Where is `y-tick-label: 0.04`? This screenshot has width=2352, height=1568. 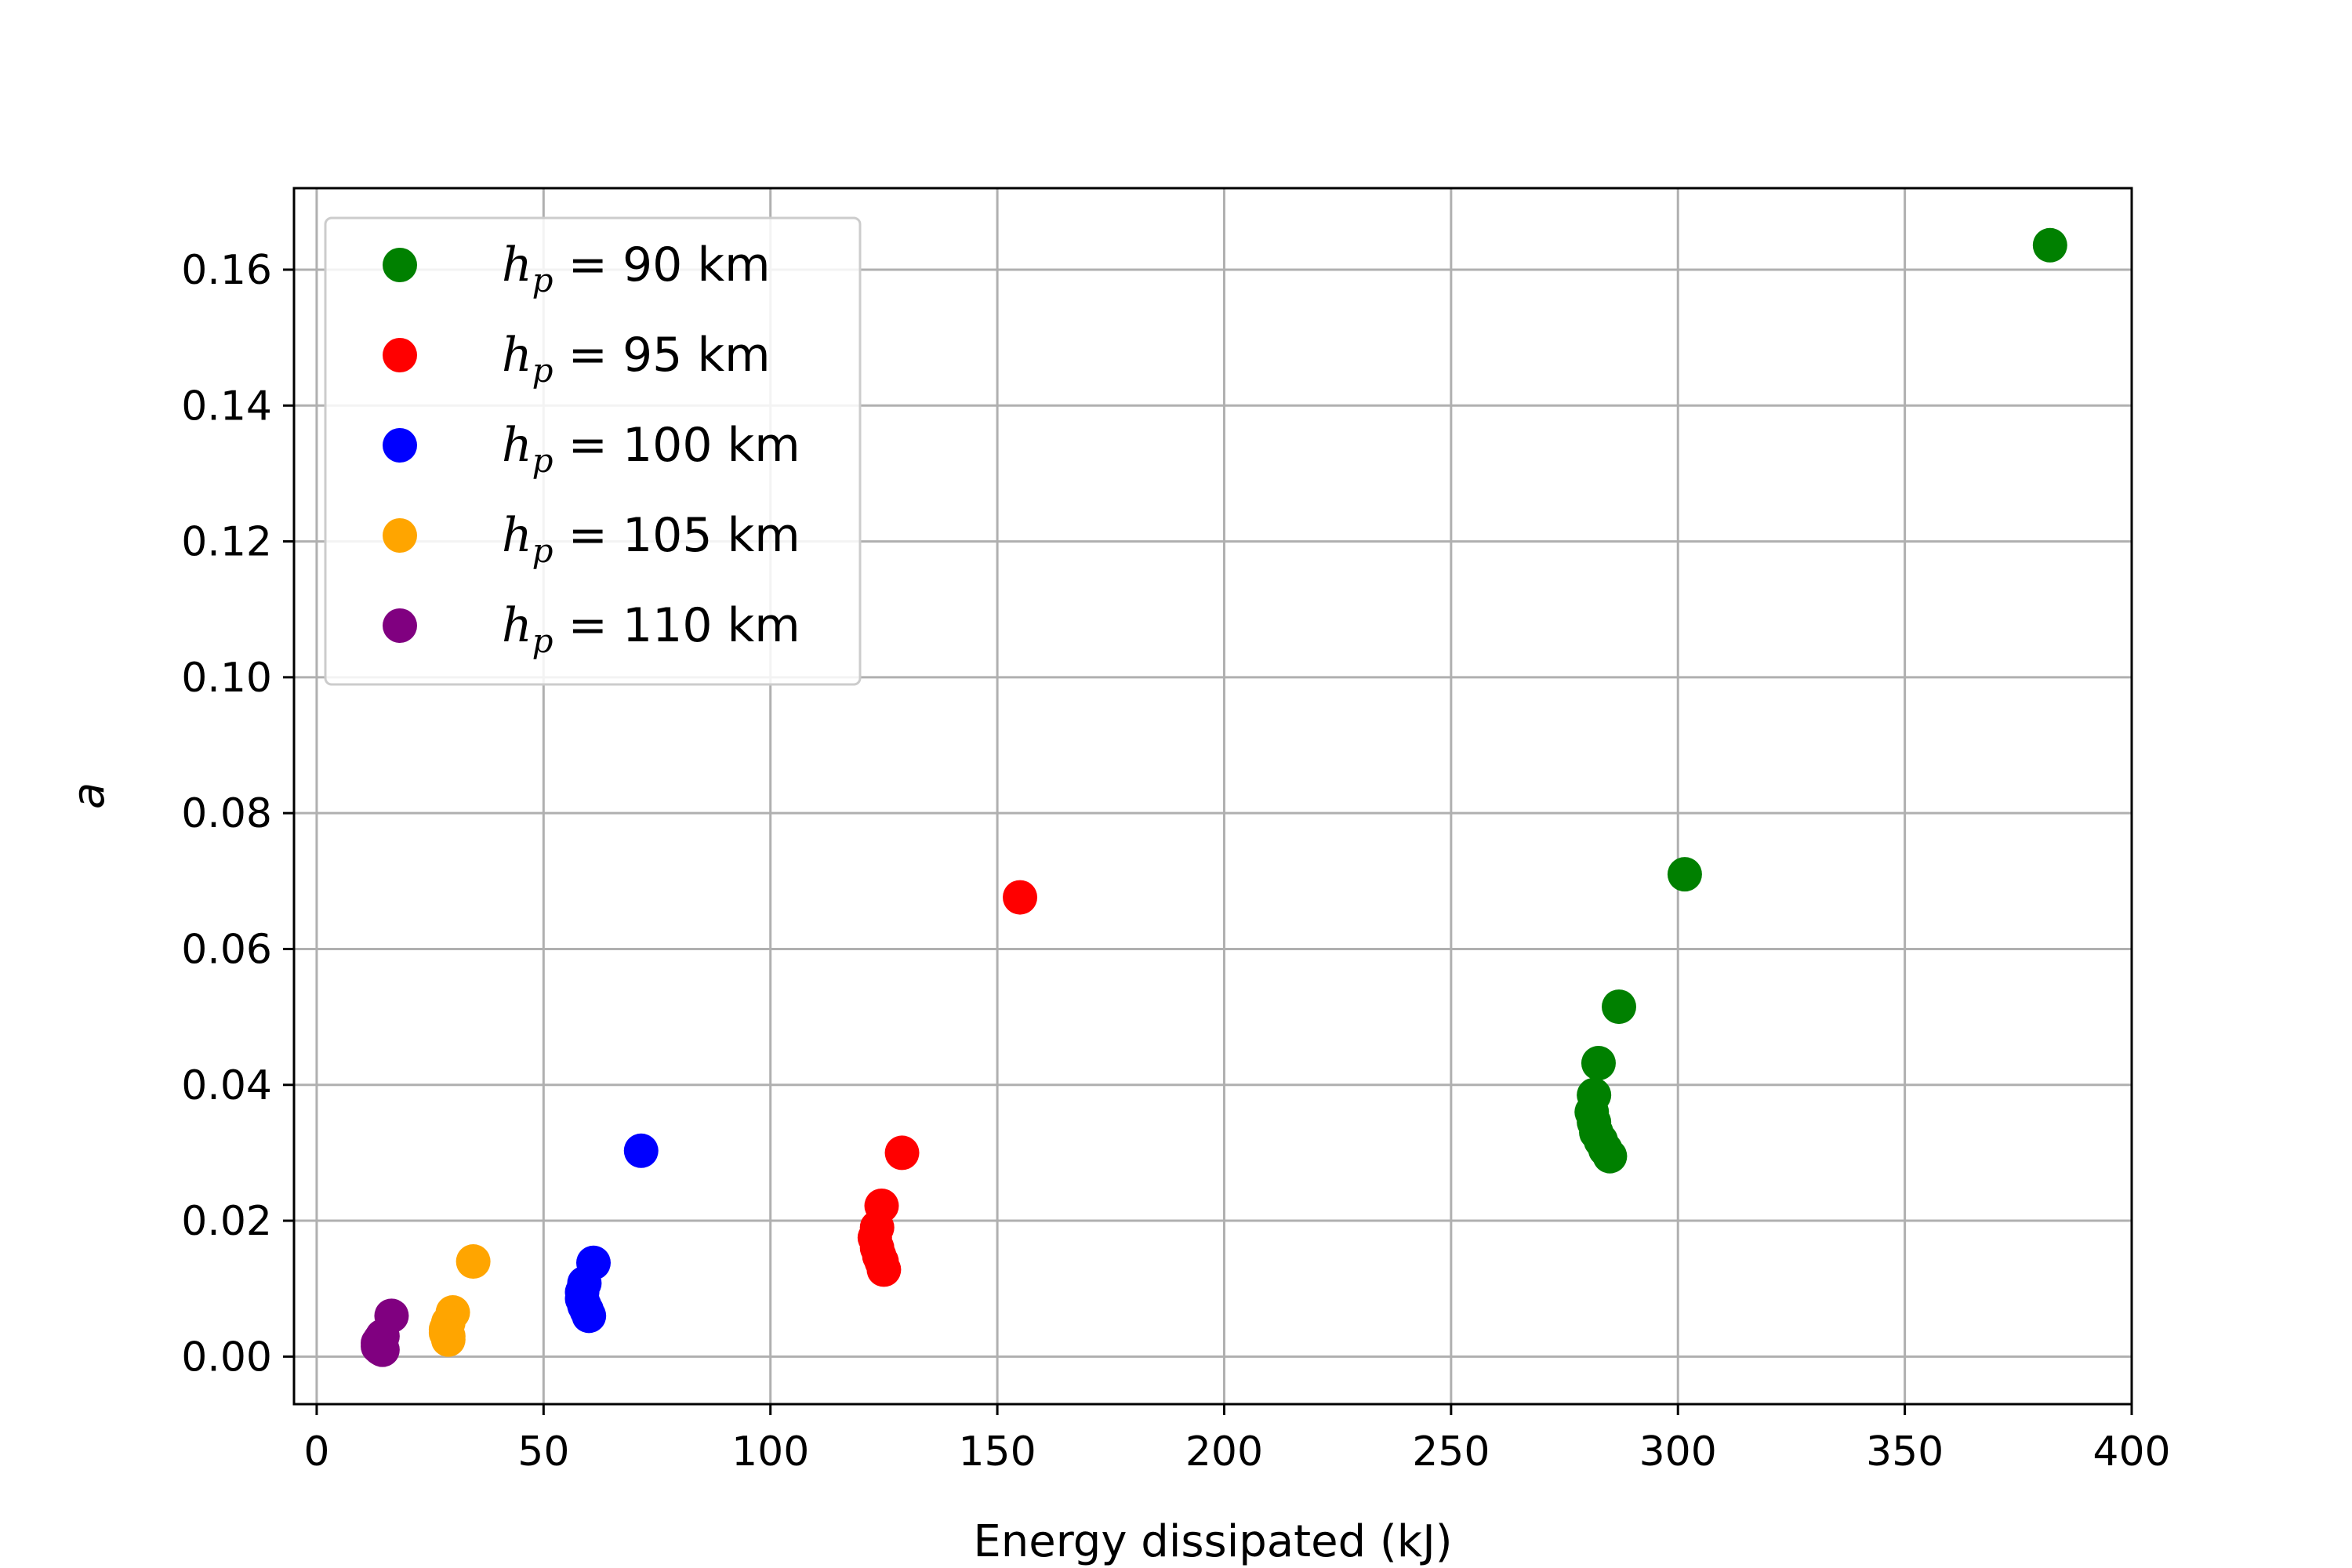 y-tick-label: 0.04 is located at coordinates (227, 1085).